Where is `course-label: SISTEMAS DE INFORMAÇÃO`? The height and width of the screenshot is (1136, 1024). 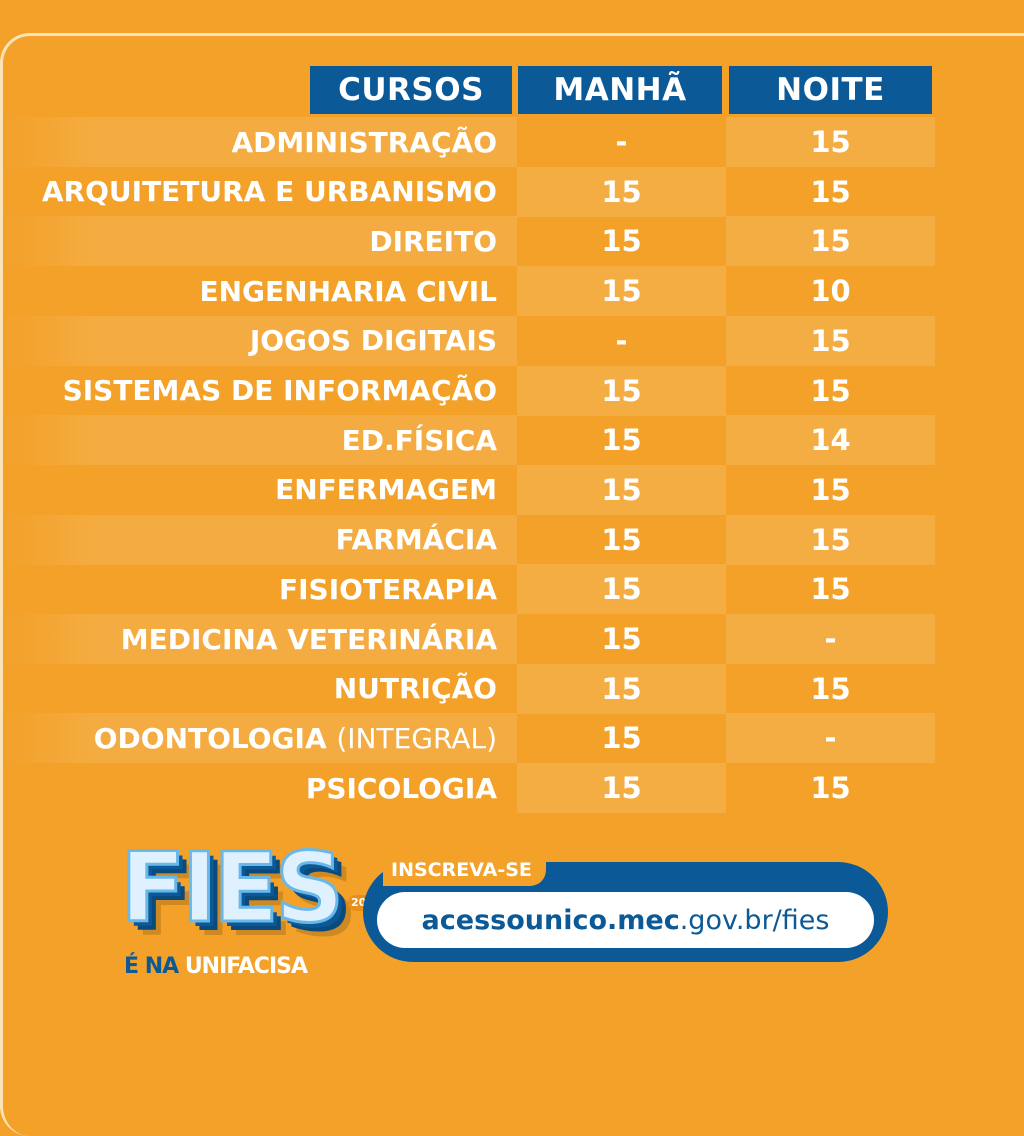
course-label: SISTEMAS DE INFORMAÇÃO is located at coordinates (279, 390).